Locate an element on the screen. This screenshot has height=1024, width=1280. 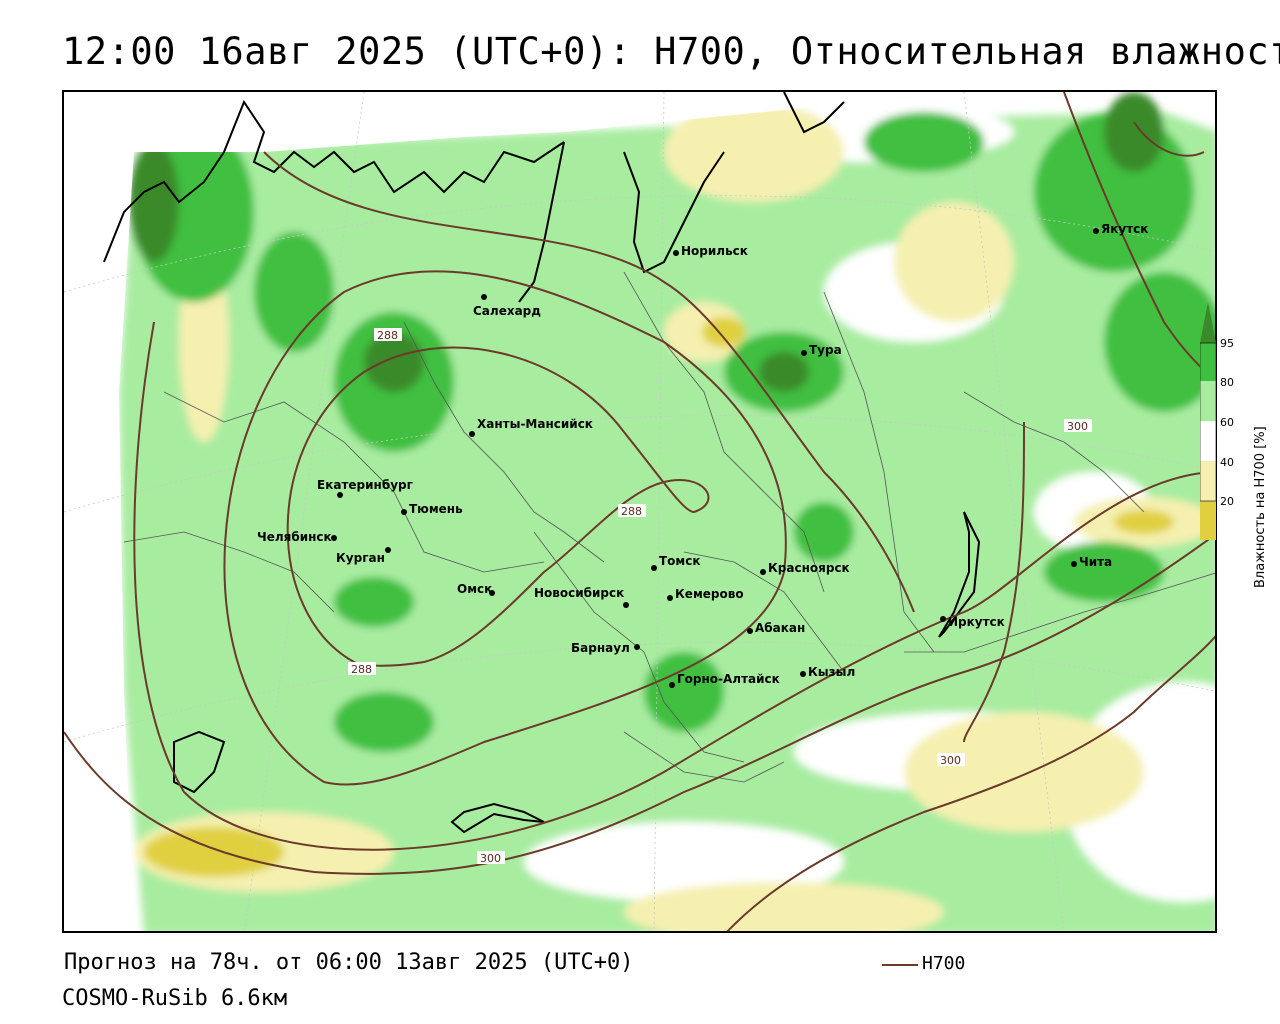
city-tomsk: Томск is located at coordinates (676, 562).